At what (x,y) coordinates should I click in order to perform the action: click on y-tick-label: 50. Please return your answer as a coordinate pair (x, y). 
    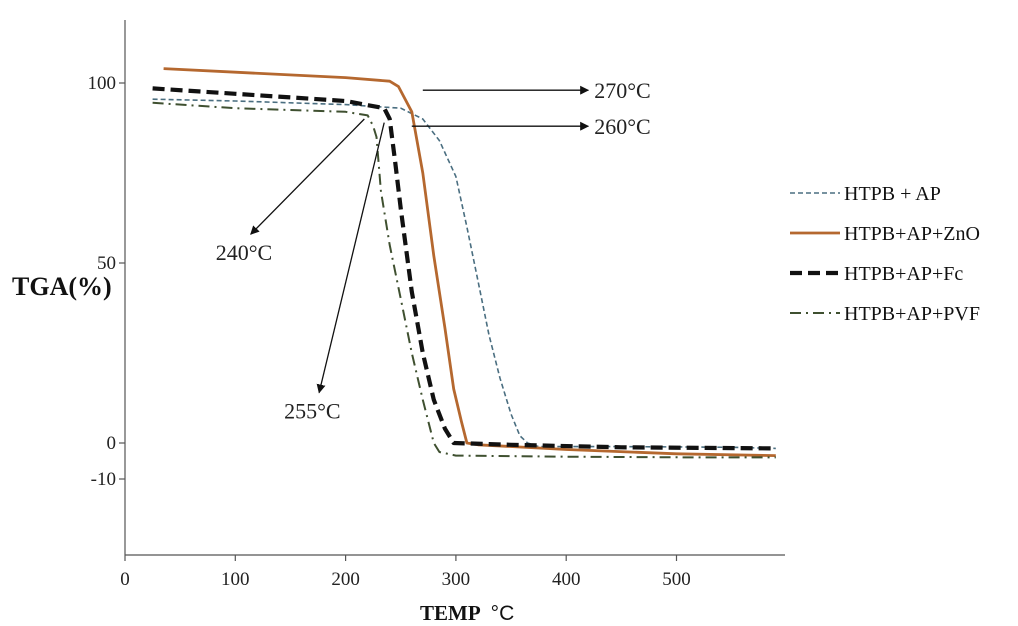
    Looking at the image, I should click on (106, 263).